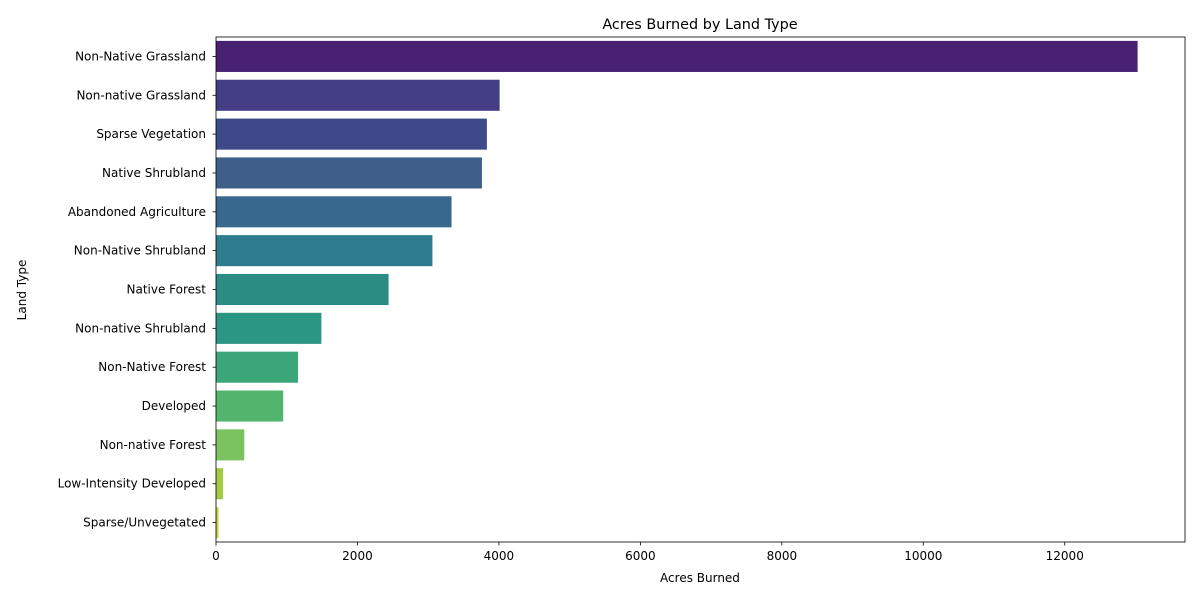 The image size is (1200, 600). I want to click on y-tick-label: Non-Native Shrubland, so click(140, 251).